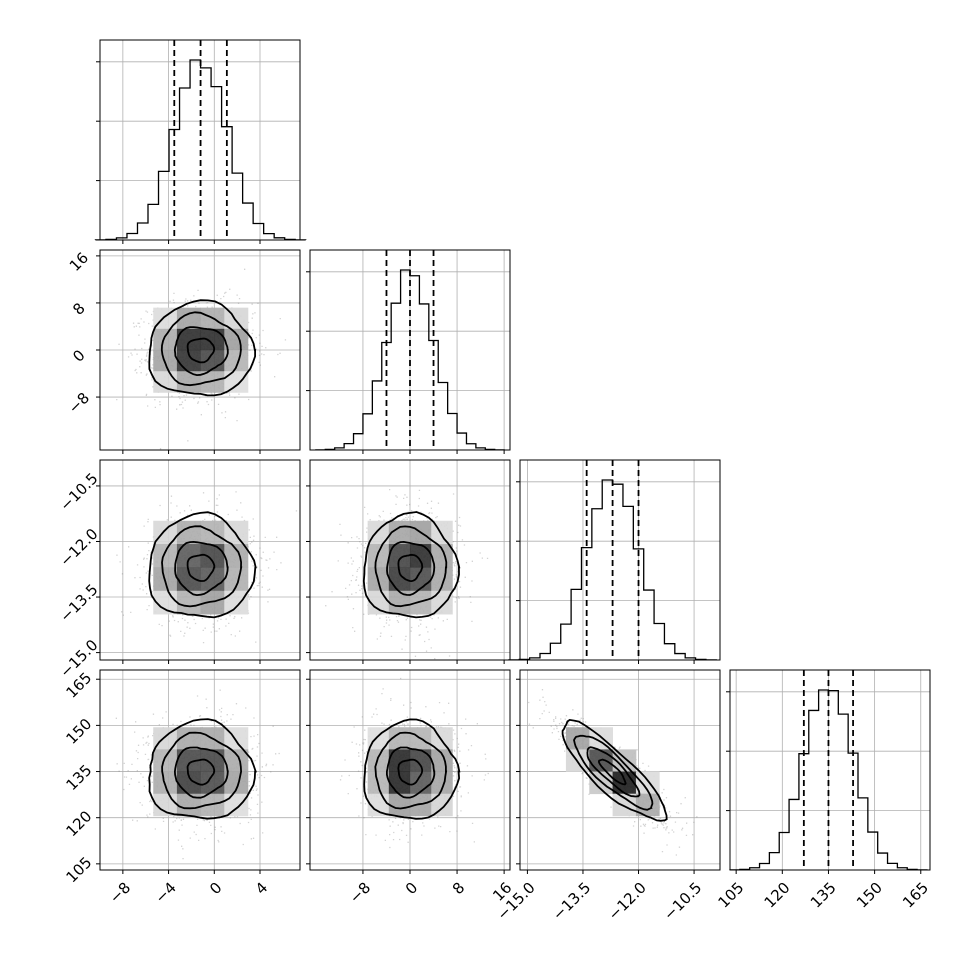 This screenshot has height=975, width=970. Describe the element at coordinates (215, 888) in the screenshot. I see `xtick-label-0-2: 0` at that location.